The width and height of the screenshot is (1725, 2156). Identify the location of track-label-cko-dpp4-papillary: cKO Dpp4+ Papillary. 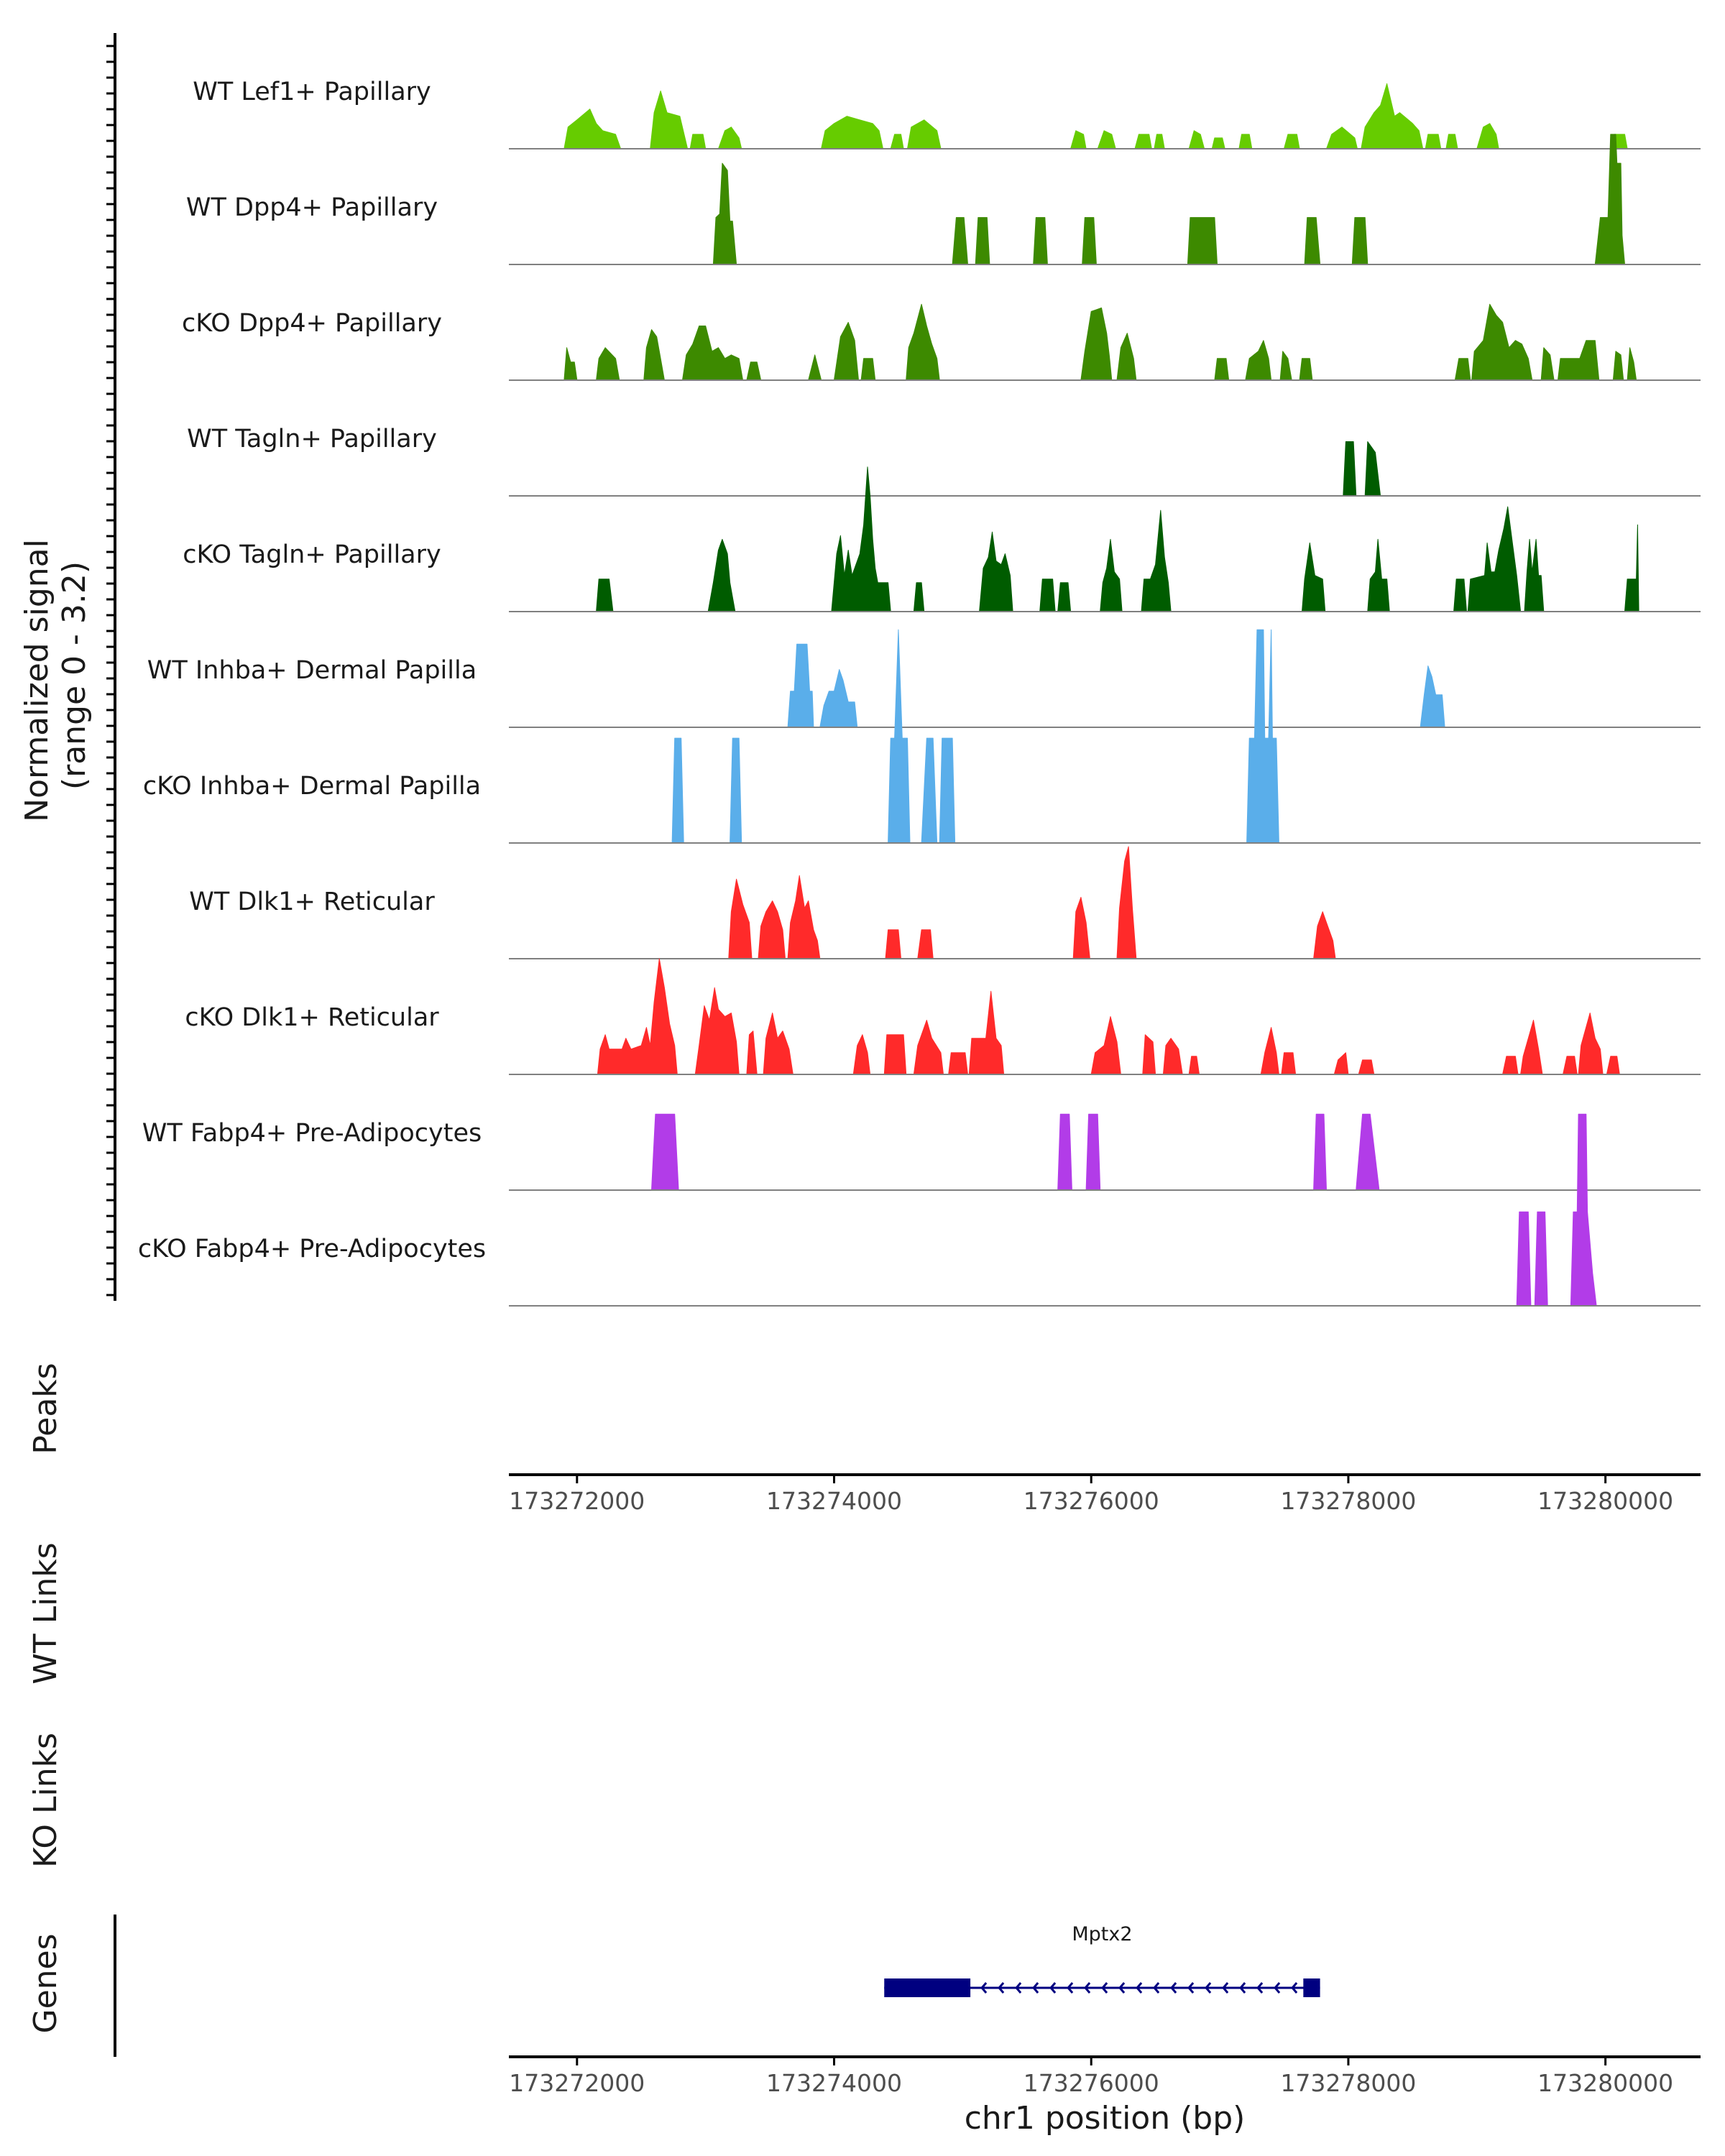
(312, 323).